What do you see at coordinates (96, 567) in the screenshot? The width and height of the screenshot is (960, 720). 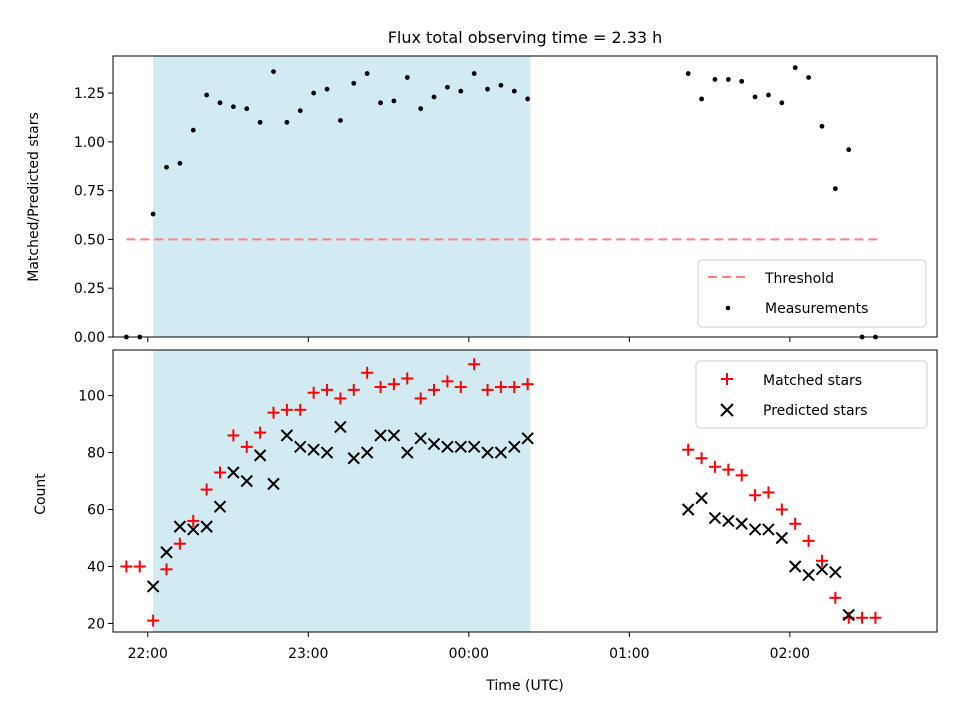 I see `y-tick-label: 40` at bounding box center [96, 567].